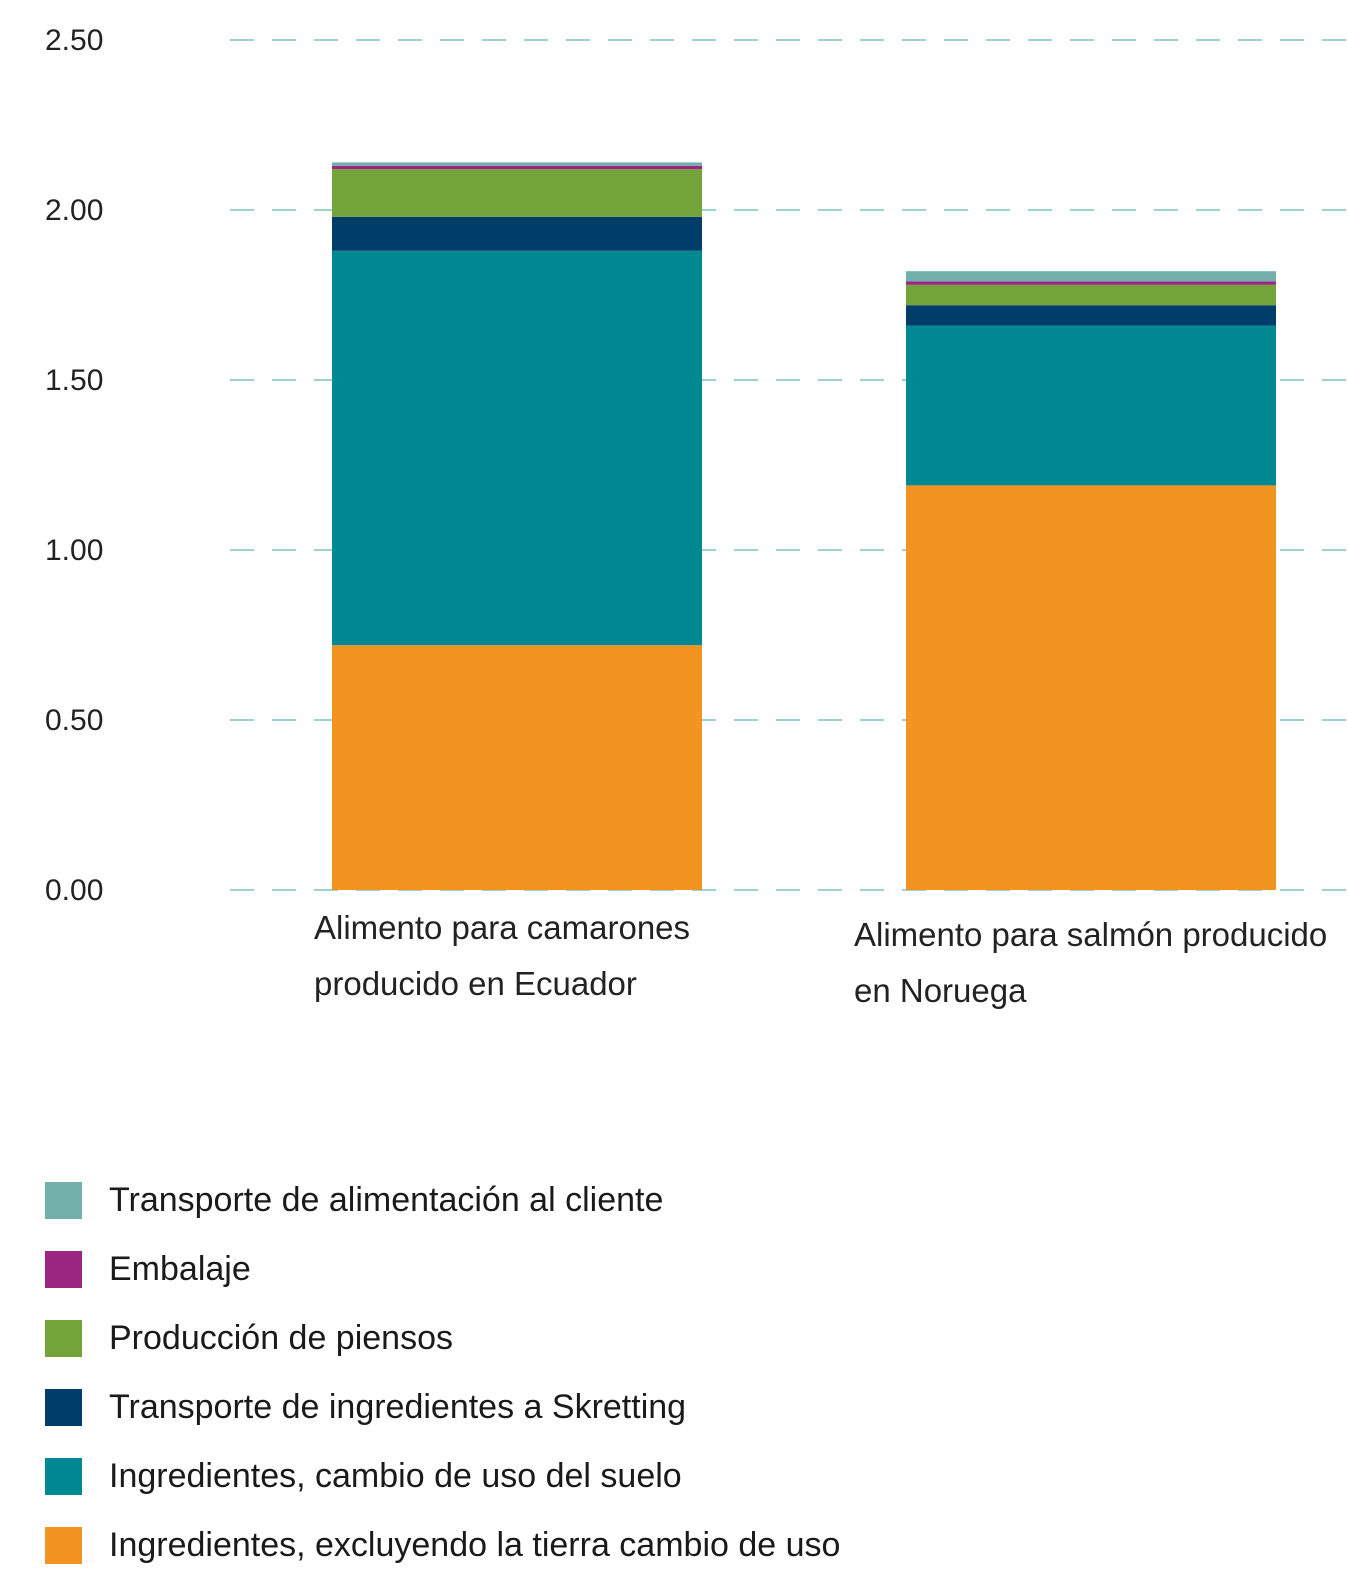 The width and height of the screenshot is (1348, 1570). What do you see at coordinates (1090, 934) in the screenshot?
I see `x-category-label: Alimento para salmón producido` at bounding box center [1090, 934].